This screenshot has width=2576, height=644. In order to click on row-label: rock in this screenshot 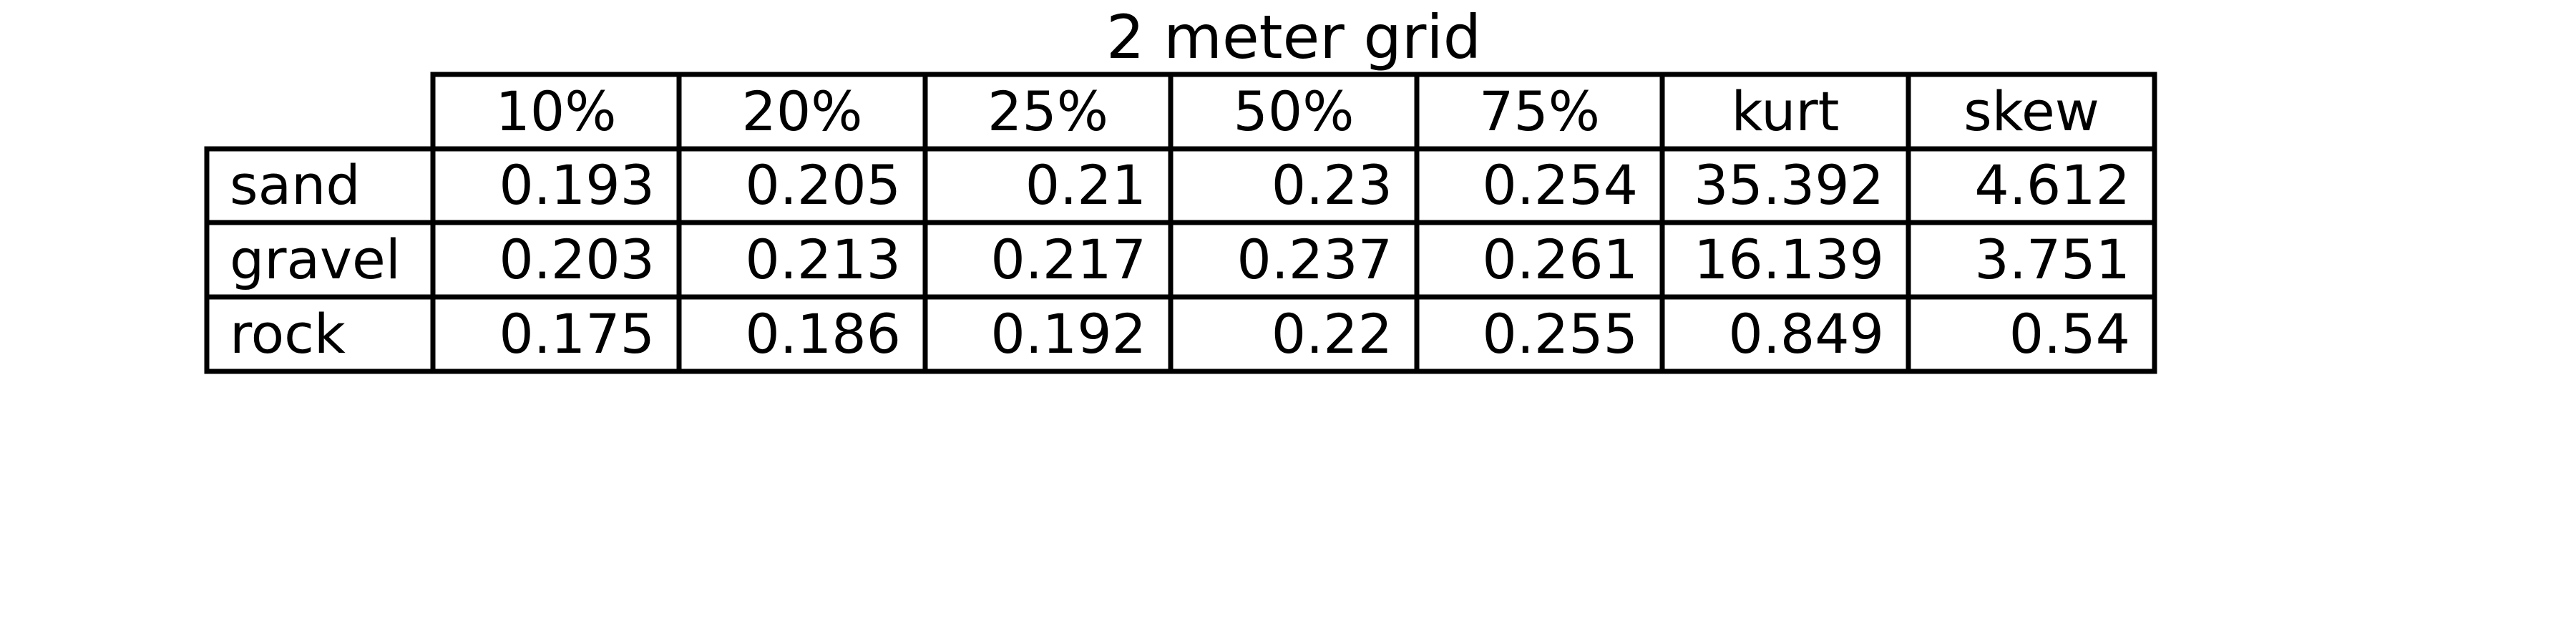, I will do `click(288, 334)`.